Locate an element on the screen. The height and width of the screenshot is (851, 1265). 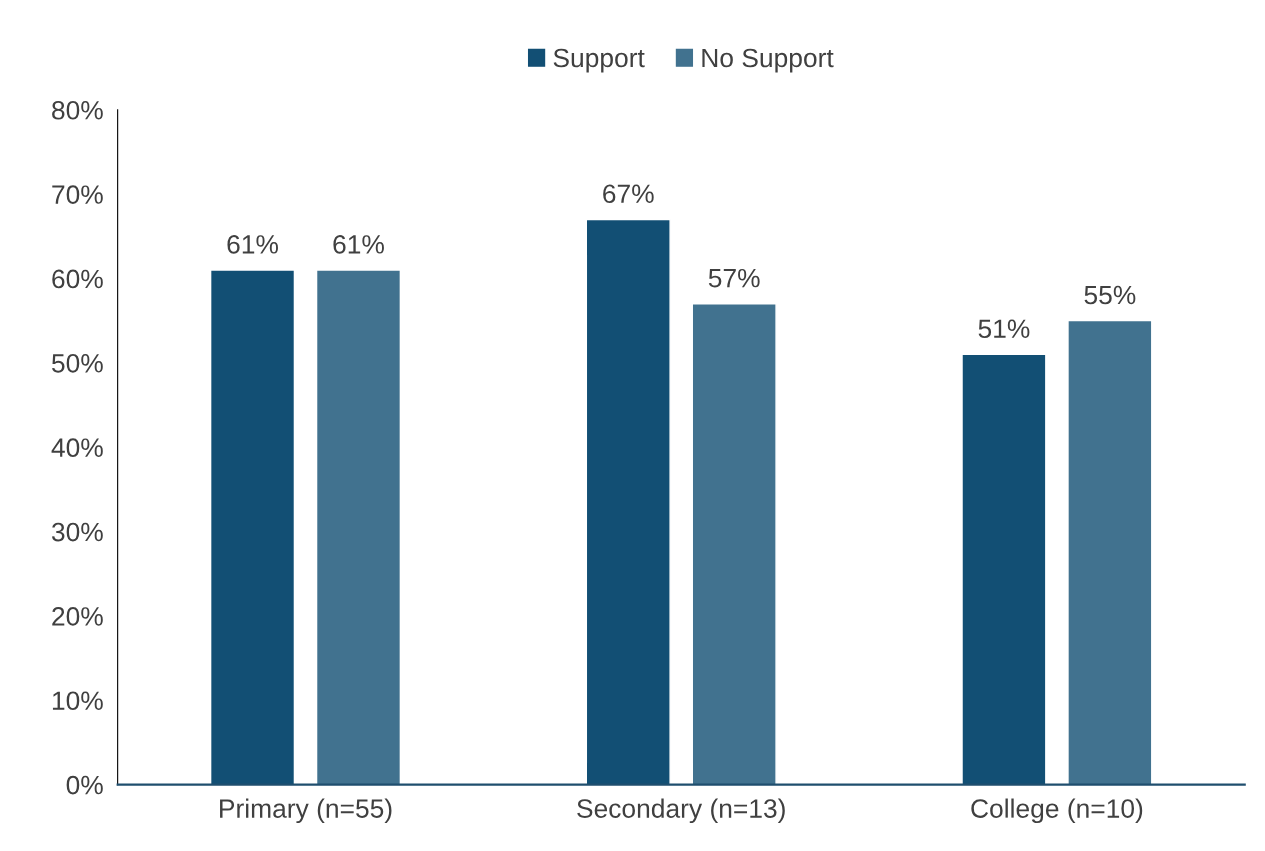
x-tick-label: College (n=10) is located at coordinates (1057, 811).